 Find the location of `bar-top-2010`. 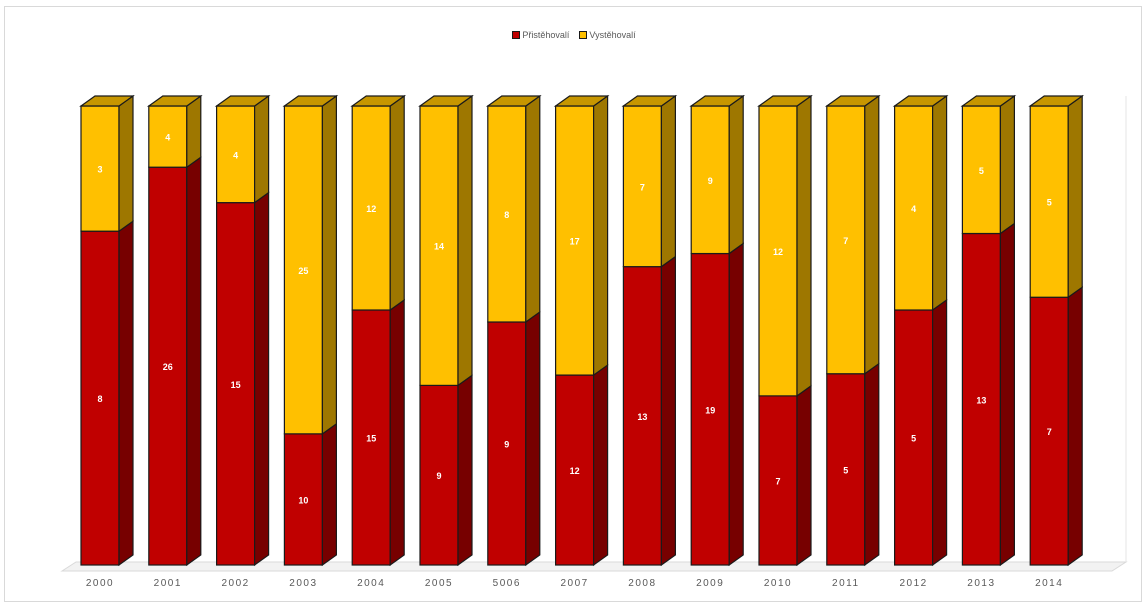

bar-top-2010 is located at coordinates (785, 101).